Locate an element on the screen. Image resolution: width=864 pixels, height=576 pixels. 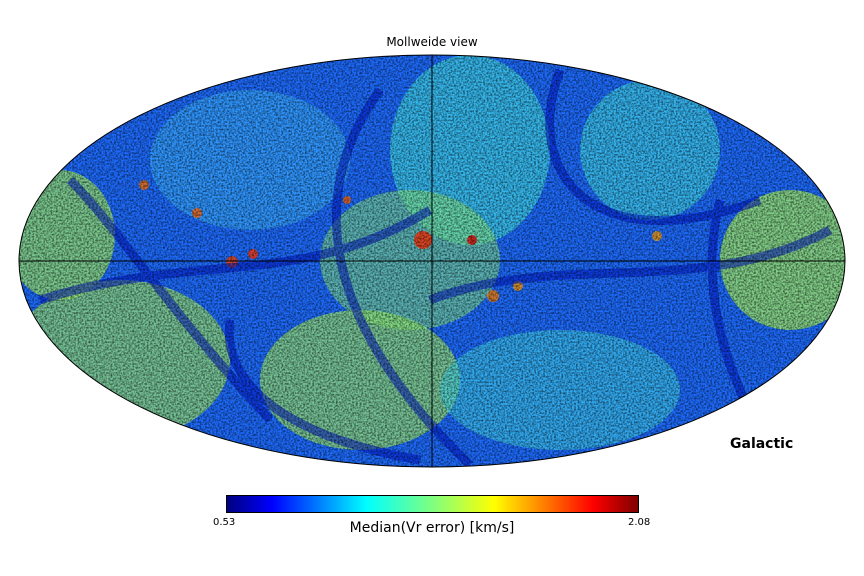
colorbar-title: Median(Vr error) [km/s] is located at coordinates (432, 528).